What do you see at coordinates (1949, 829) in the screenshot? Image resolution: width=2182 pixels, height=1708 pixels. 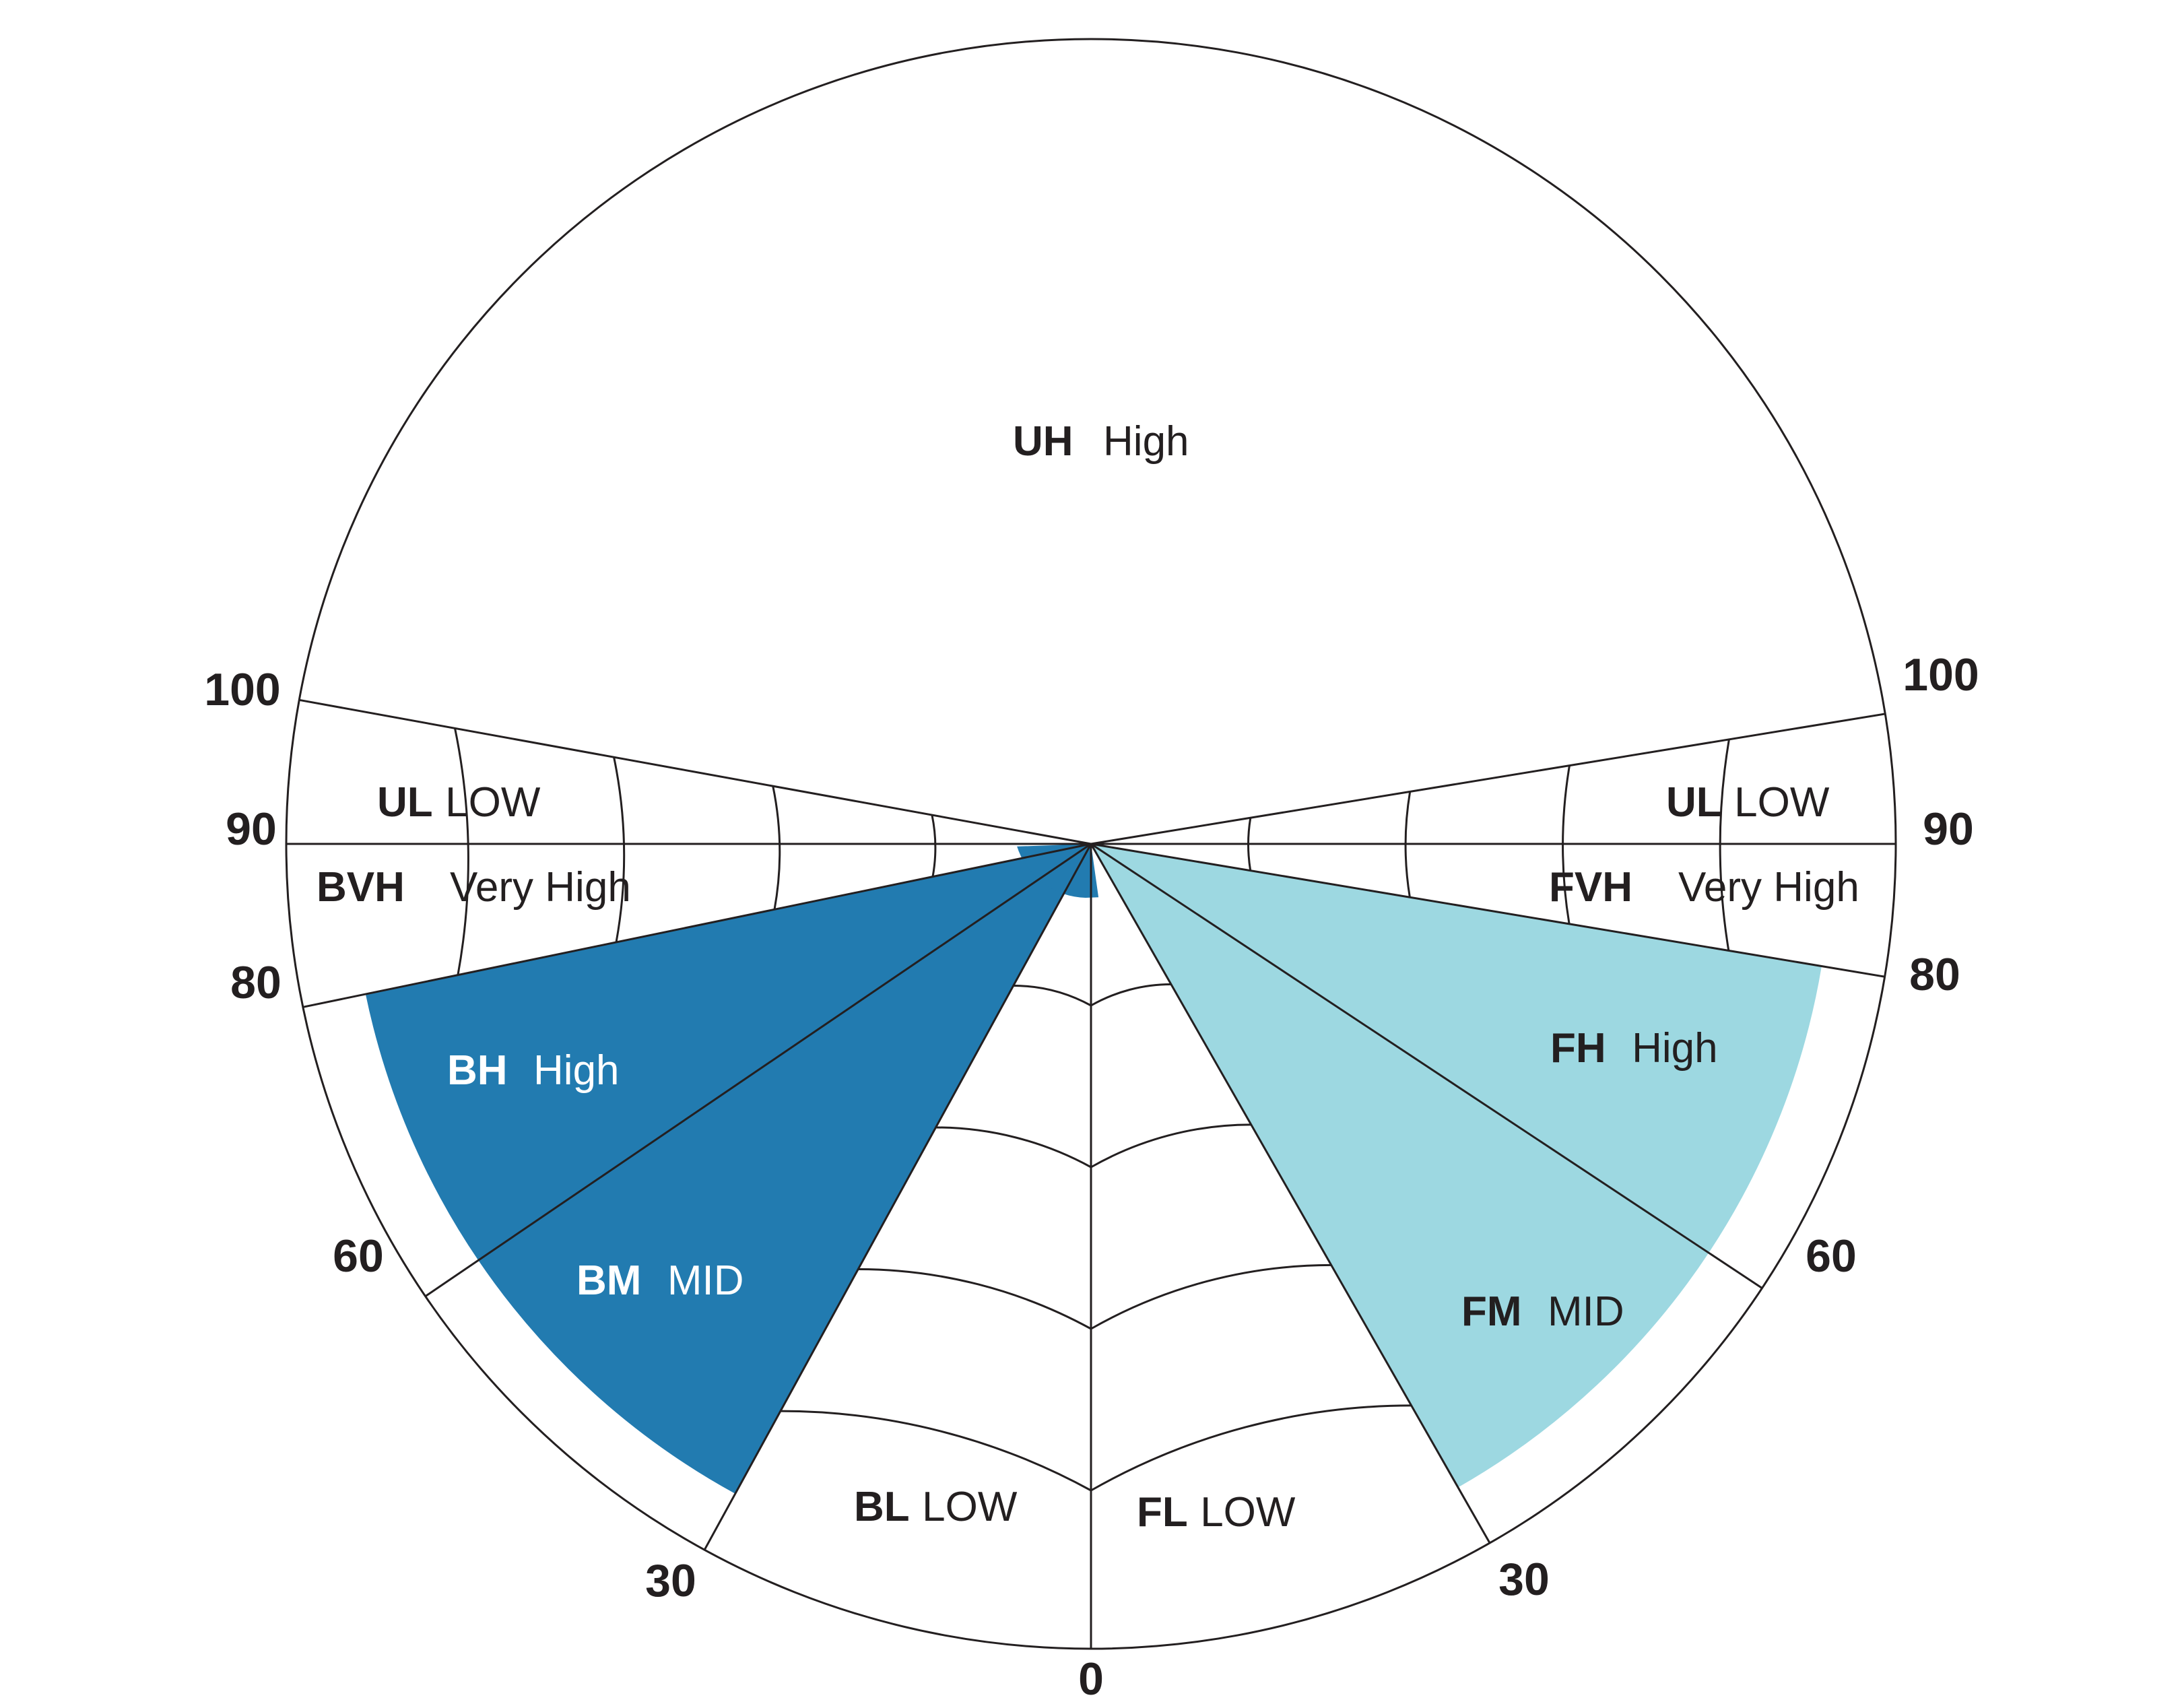 I see `degree-label-right-90: 90` at bounding box center [1949, 829].